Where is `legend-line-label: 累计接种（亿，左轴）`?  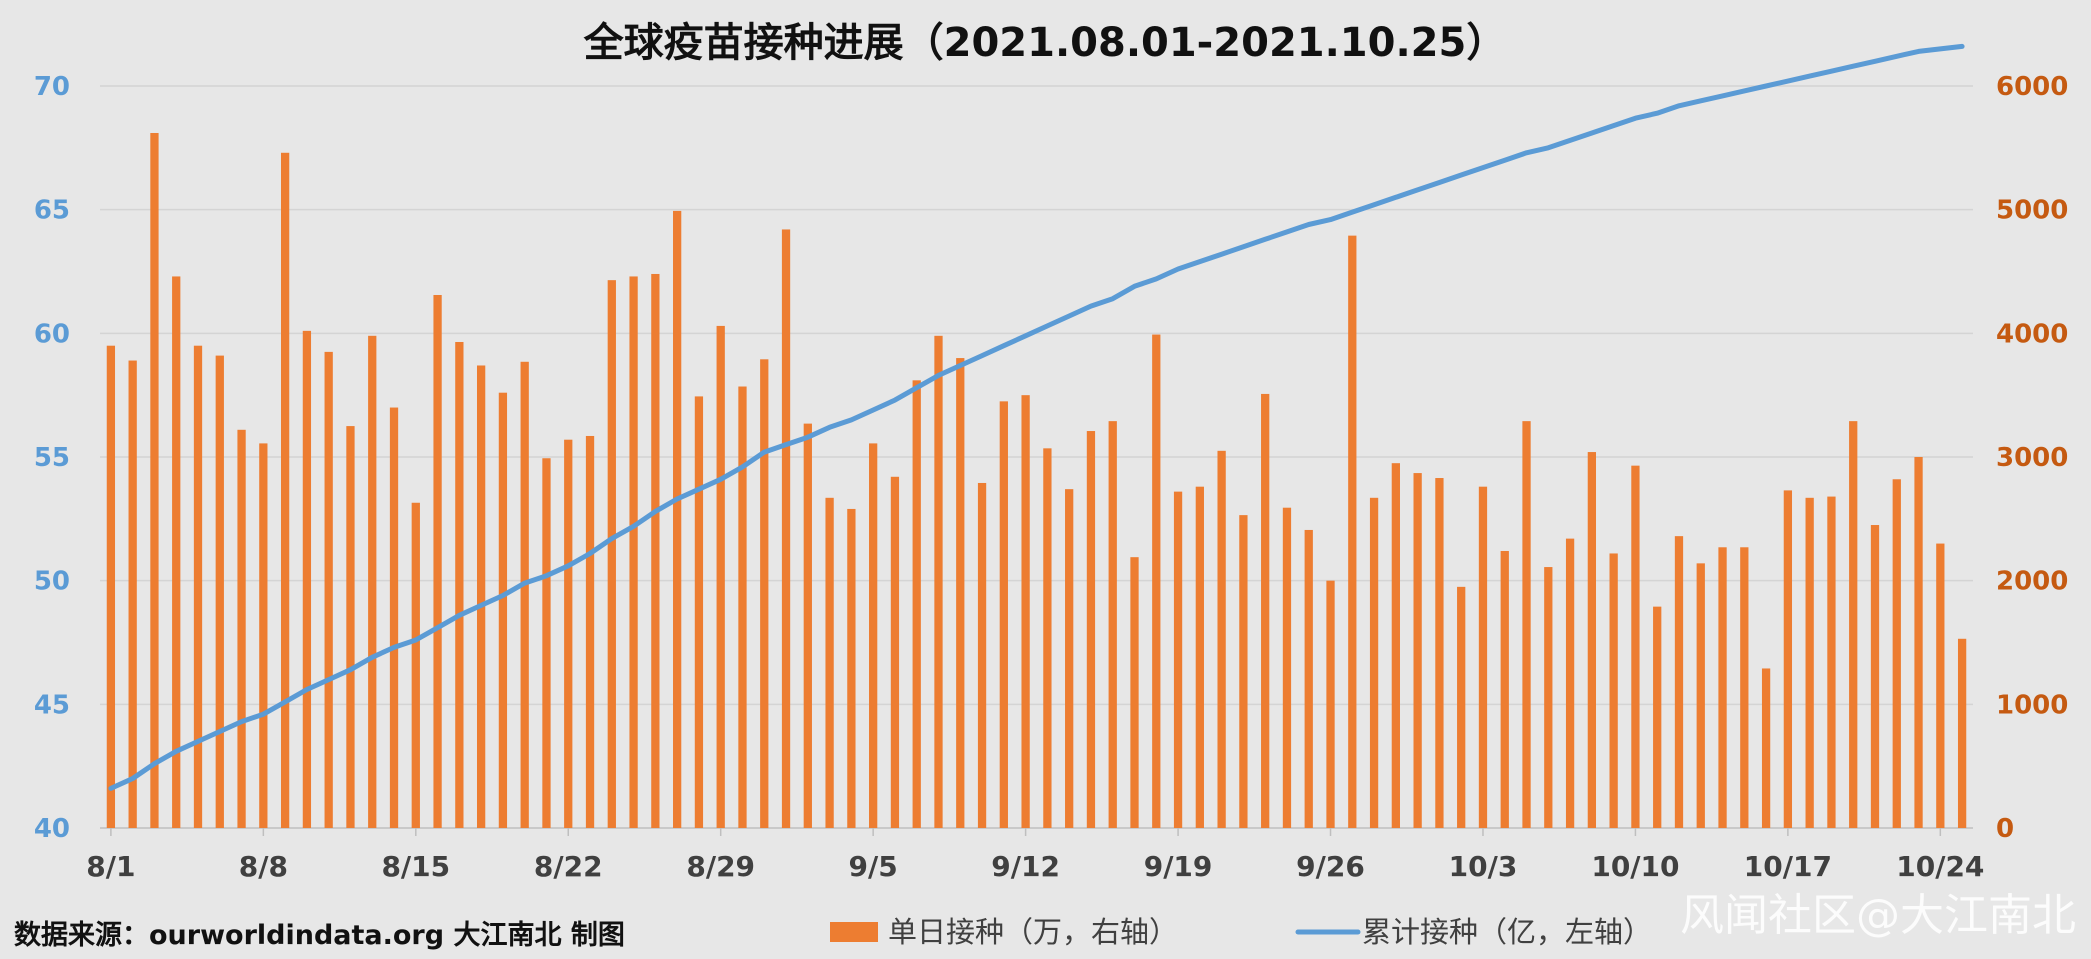
legend-line-label: 累计接种（亿，左轴） is located at coordinates (1507, 932).